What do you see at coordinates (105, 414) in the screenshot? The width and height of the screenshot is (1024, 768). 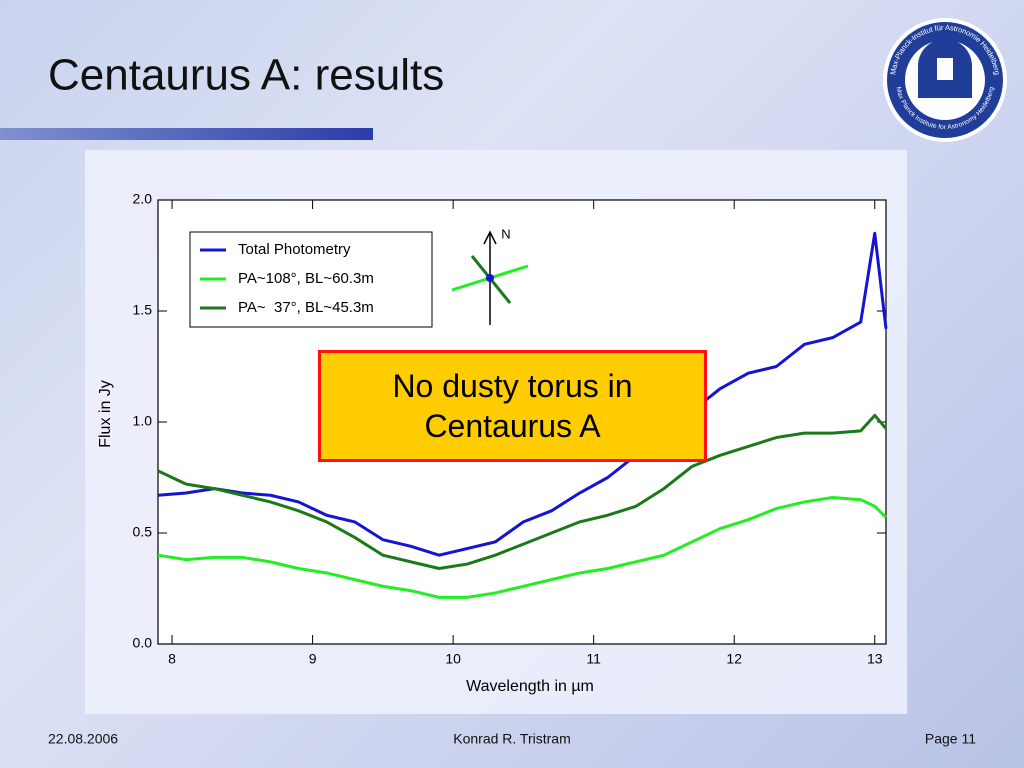 I see `y-axis-label: Flux in Jy` at bounding box center [105, 414].